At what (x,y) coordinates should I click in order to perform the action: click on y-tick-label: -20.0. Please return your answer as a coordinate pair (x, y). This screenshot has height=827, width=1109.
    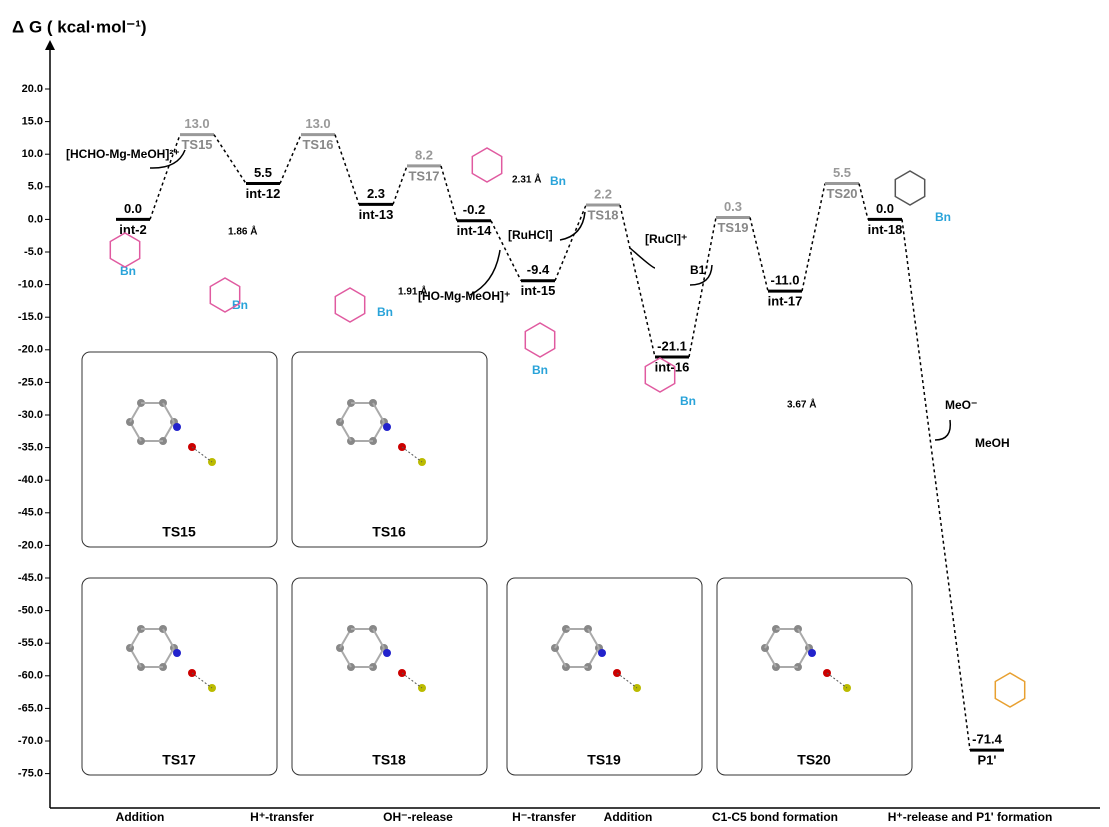
    Looking at the image, I should click on (30, 545).